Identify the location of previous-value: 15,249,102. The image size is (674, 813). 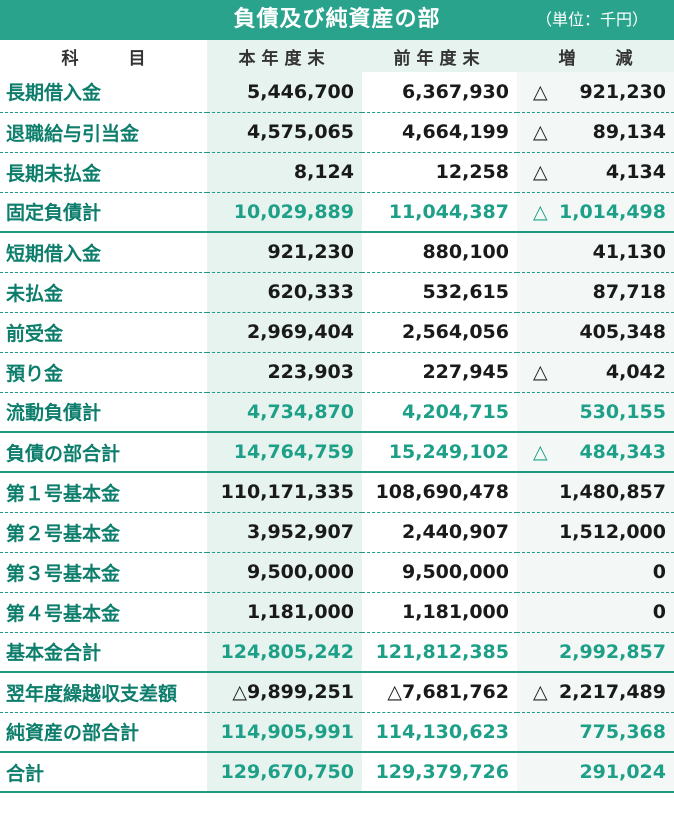
(439, 452).